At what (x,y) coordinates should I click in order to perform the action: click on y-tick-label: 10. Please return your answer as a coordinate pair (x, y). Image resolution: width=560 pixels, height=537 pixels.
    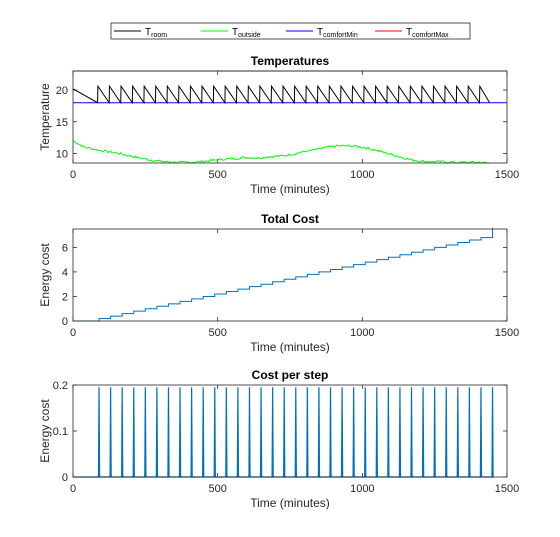
    Looking at the image, I should click on (62, 154).